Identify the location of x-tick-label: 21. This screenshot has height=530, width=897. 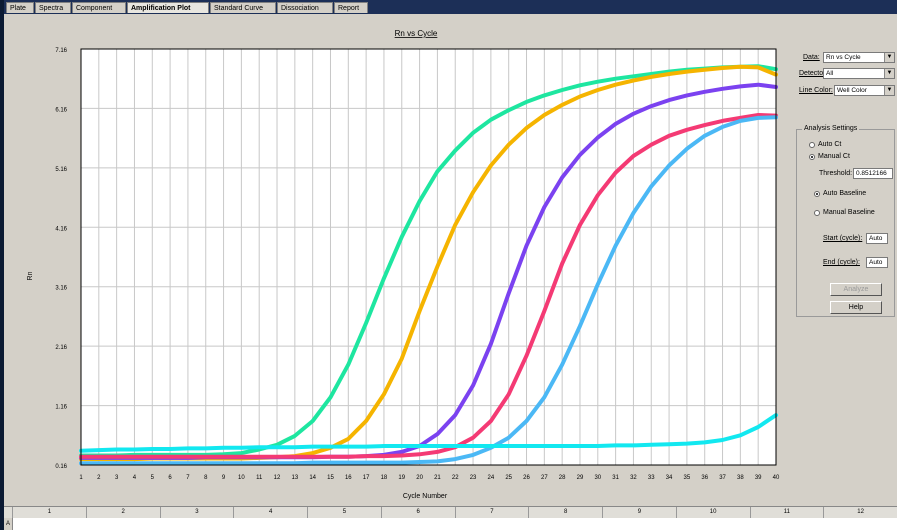
(437, 478).